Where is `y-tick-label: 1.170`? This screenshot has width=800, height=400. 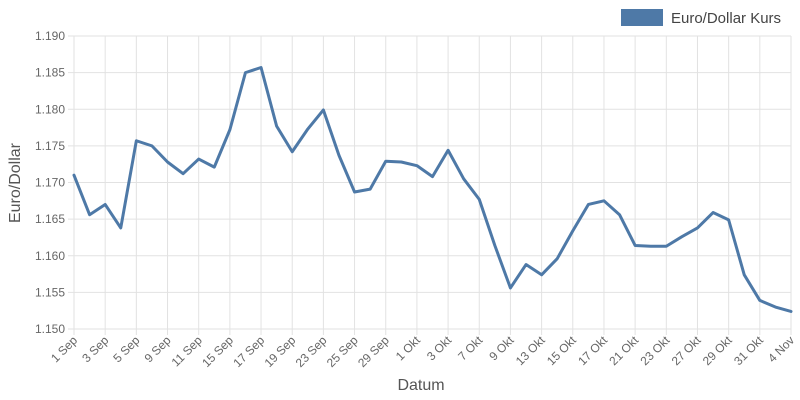
y-tick-label: 1.170 is located at coordinates (50, 183).